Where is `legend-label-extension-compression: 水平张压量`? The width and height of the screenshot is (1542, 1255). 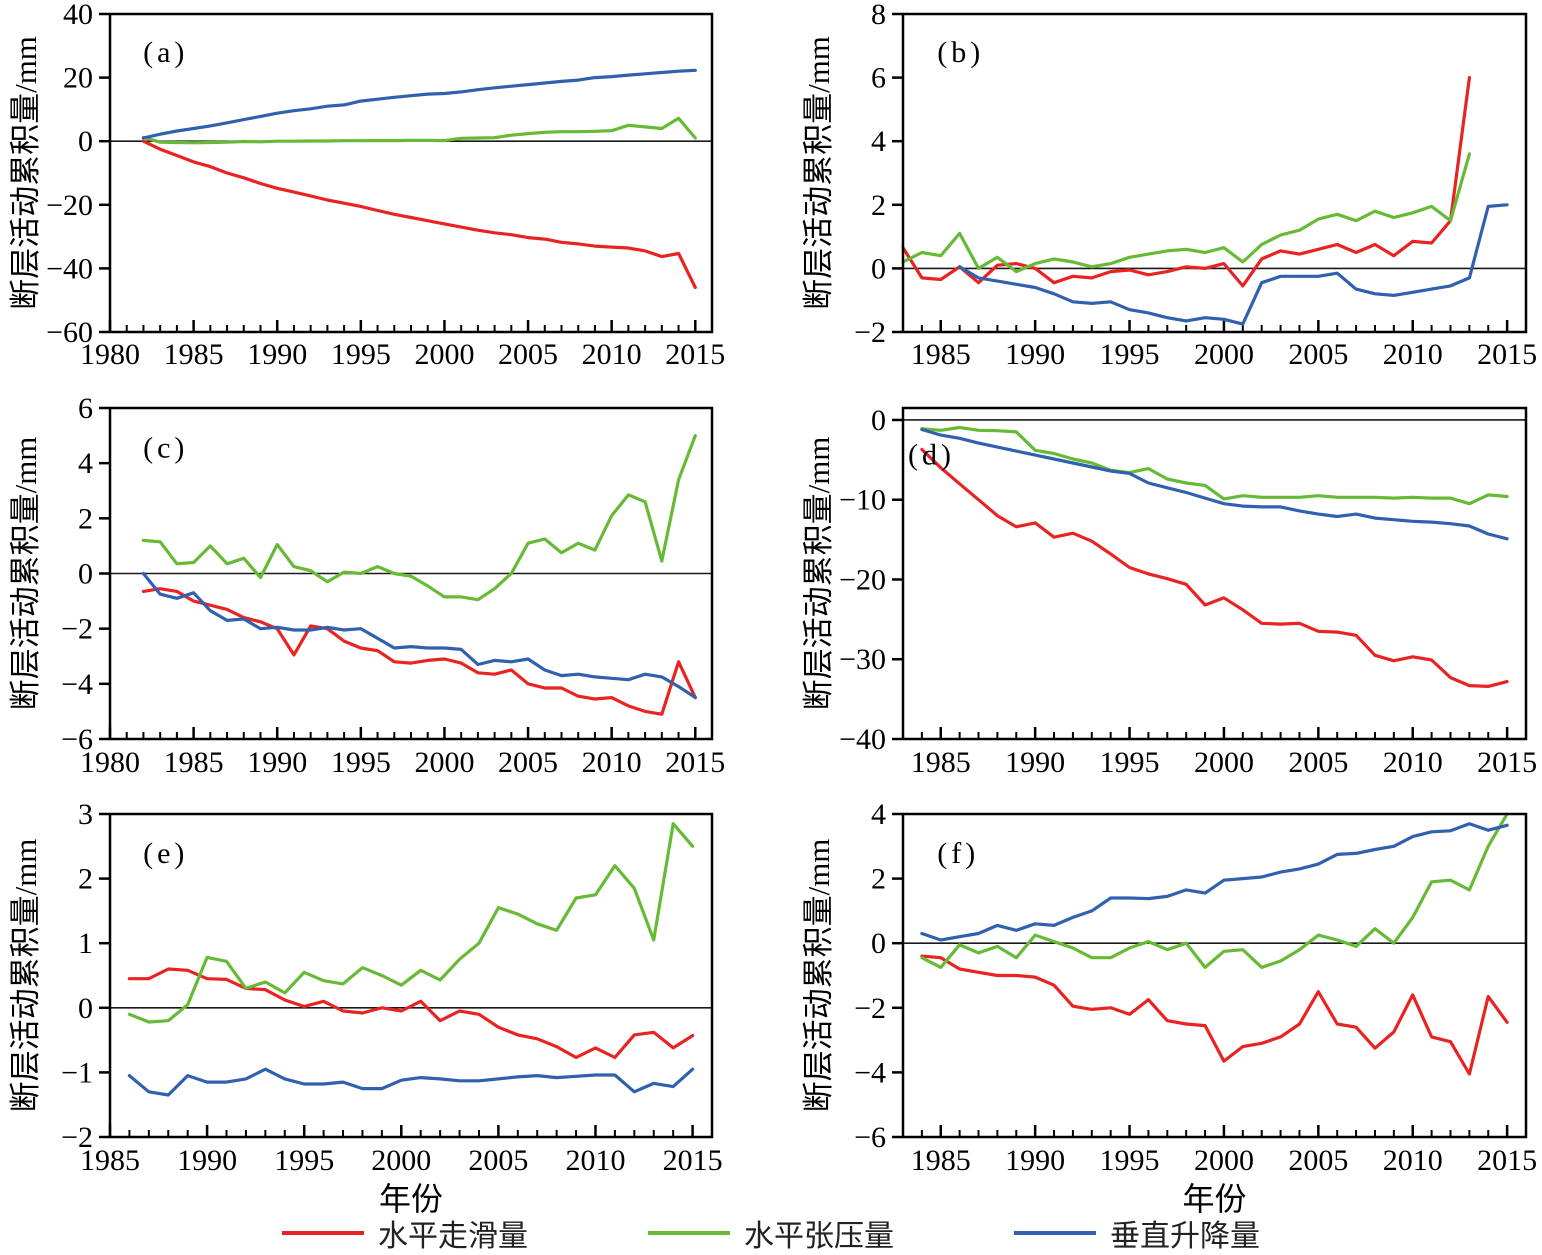
legend-label-extension-compression: 水平张压量 is located at coordinates (819, 1236).